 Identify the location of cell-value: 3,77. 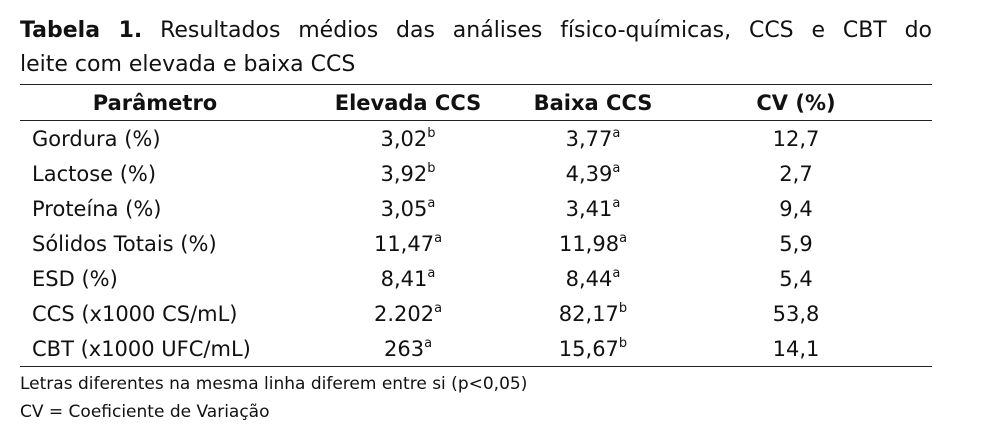
(589, 138).